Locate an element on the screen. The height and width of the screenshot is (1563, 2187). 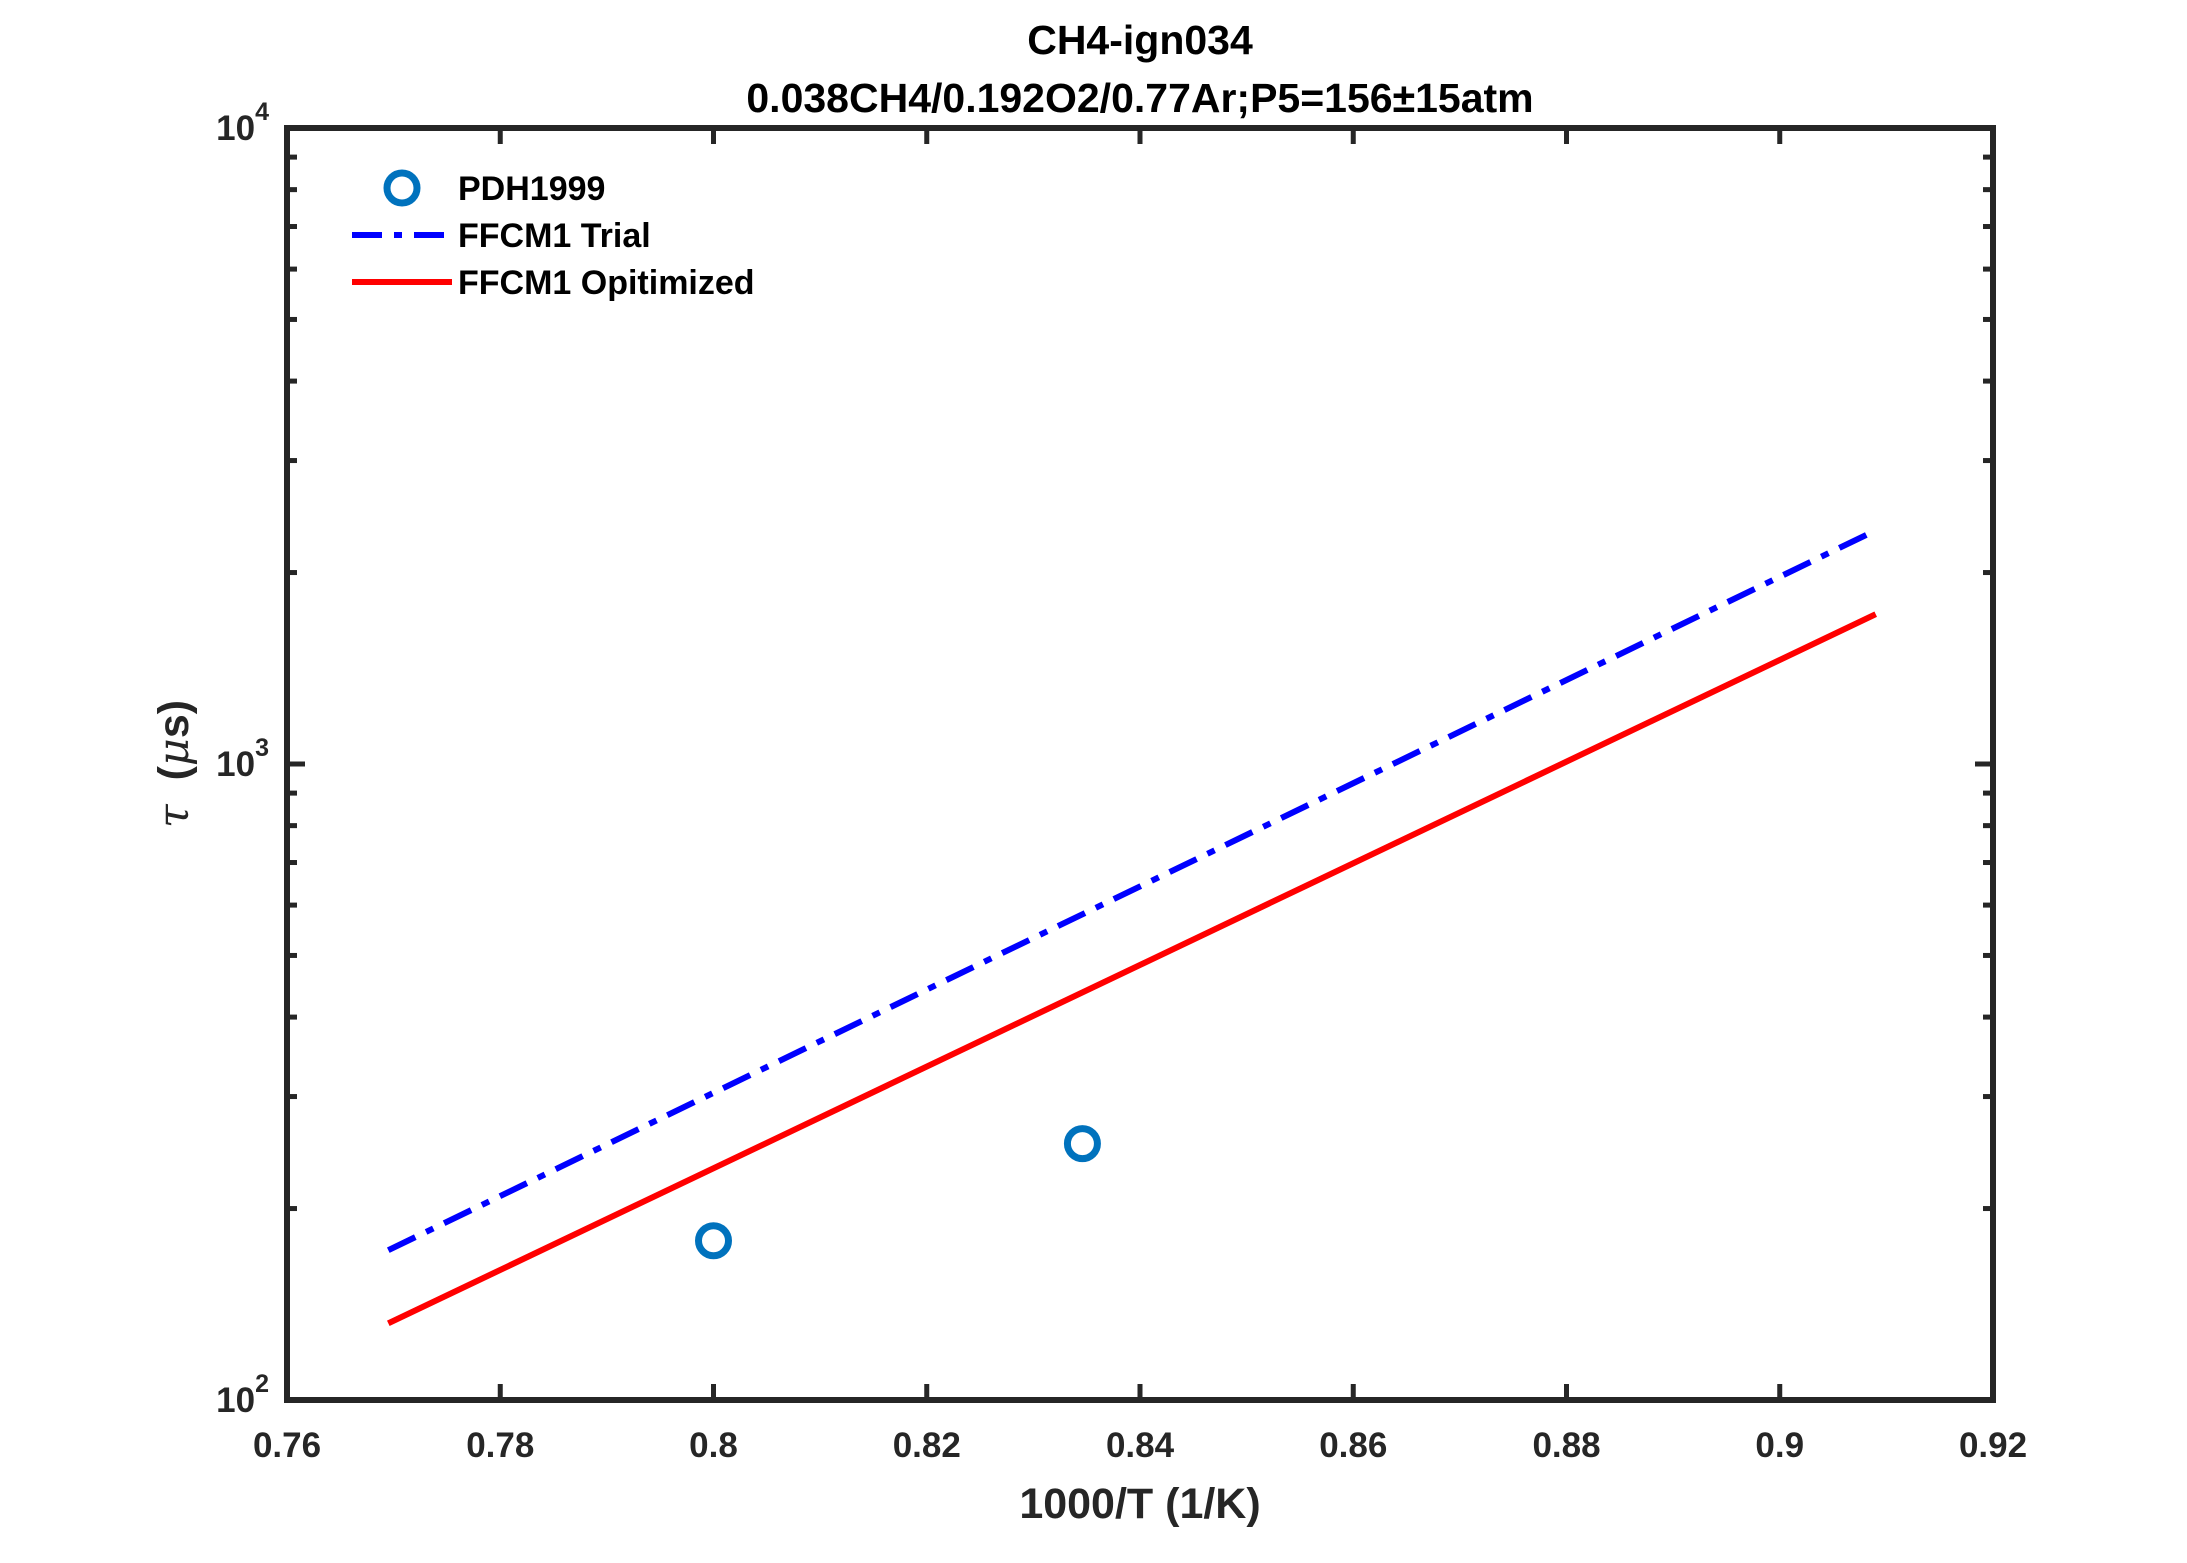
legend-label-ffcm1-opitimized: FFCM1 Opitimized is located at coordinates (606, 283).